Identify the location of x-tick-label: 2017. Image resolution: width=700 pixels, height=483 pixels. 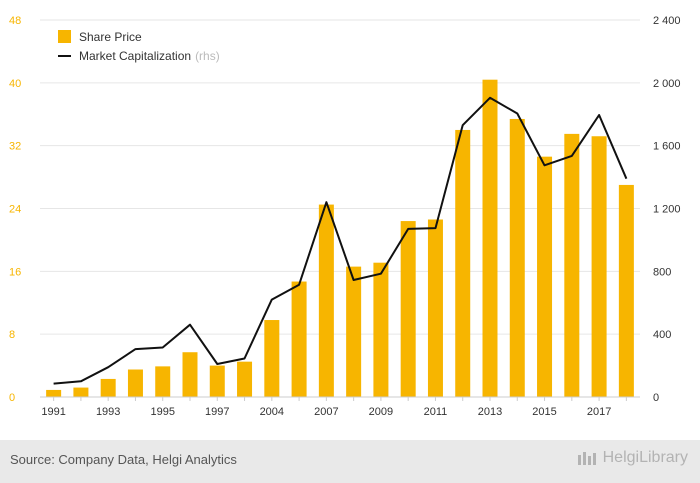
(599, 412).